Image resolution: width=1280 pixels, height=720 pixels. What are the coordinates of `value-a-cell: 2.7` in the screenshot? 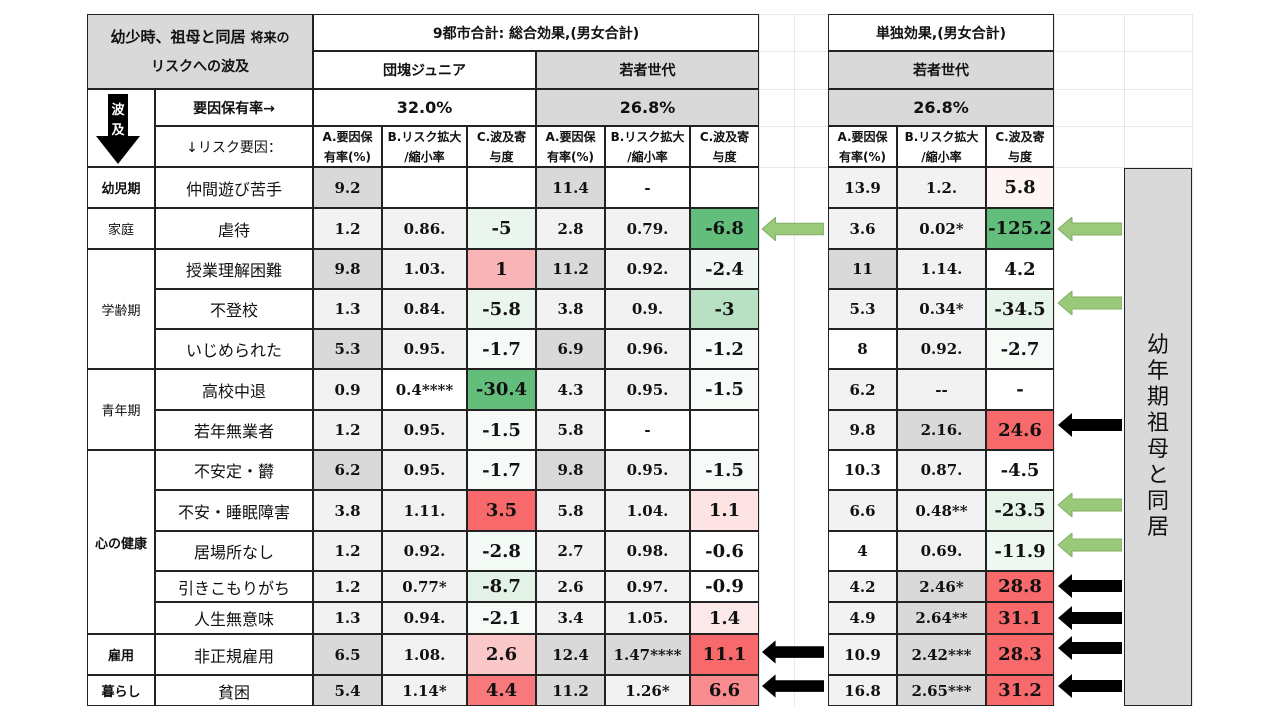 It's located at (570, 551).